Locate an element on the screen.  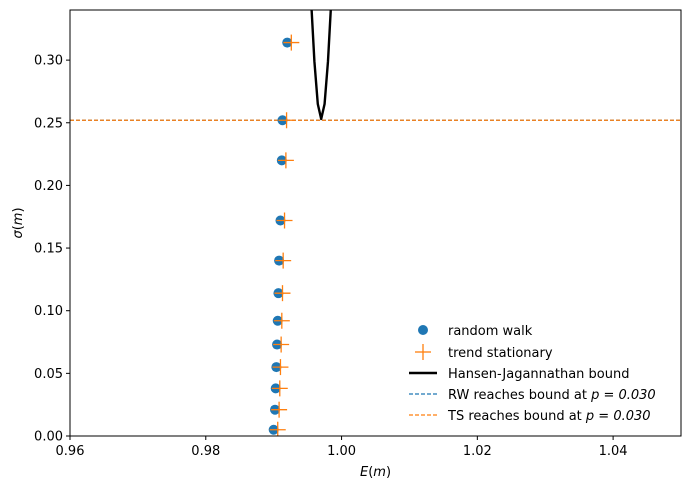
y-axis-label-var: m is located at coordinates (18, 219).